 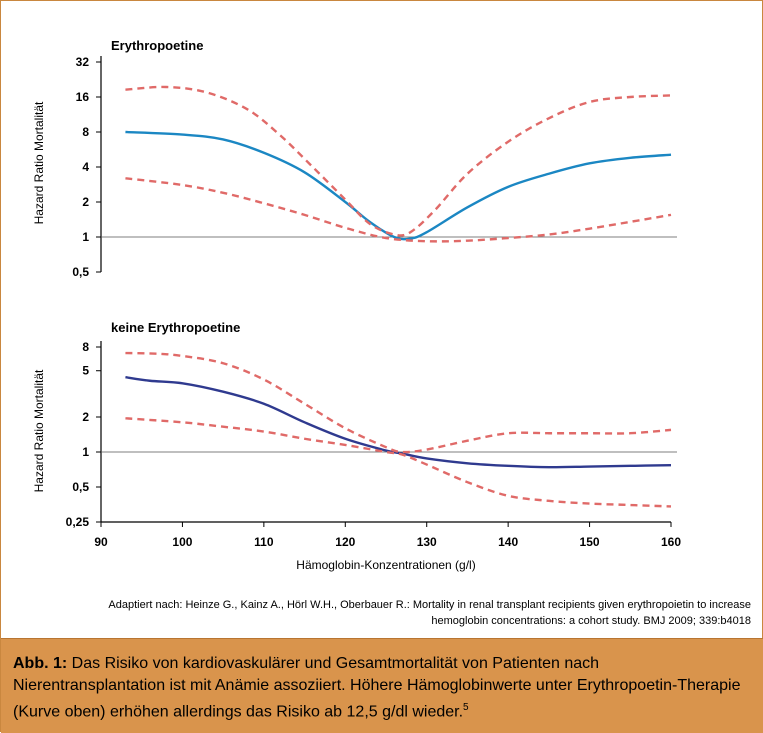 I want to click on panel-title-bottom: keine Erythropoetine, so click(x=175, y=327).